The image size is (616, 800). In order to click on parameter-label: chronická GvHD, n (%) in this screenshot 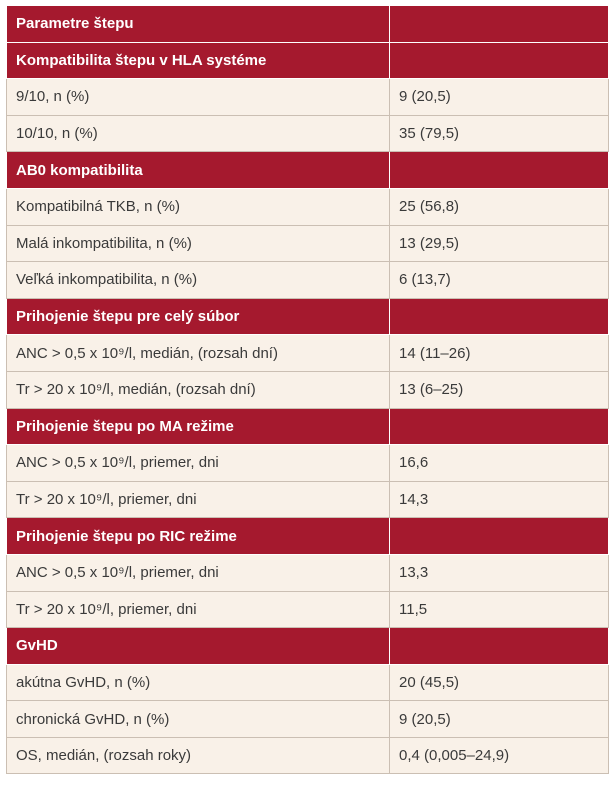, I will do `click(198, 719)`.